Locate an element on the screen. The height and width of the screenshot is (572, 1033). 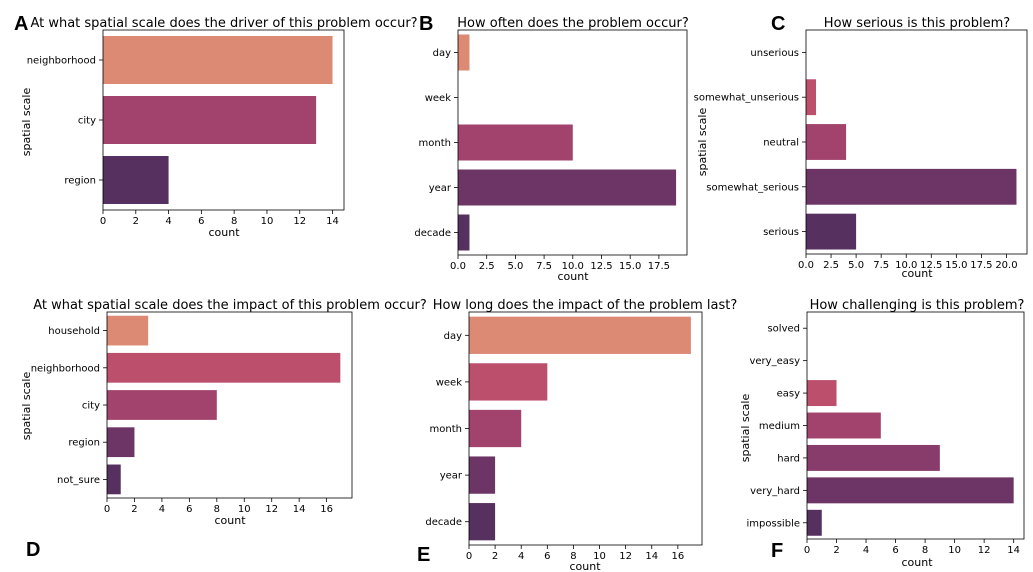
plot-area-e: day week month year decade 0 2 4 6 8 10 12 14 16 is located at coordinates (564, 436).